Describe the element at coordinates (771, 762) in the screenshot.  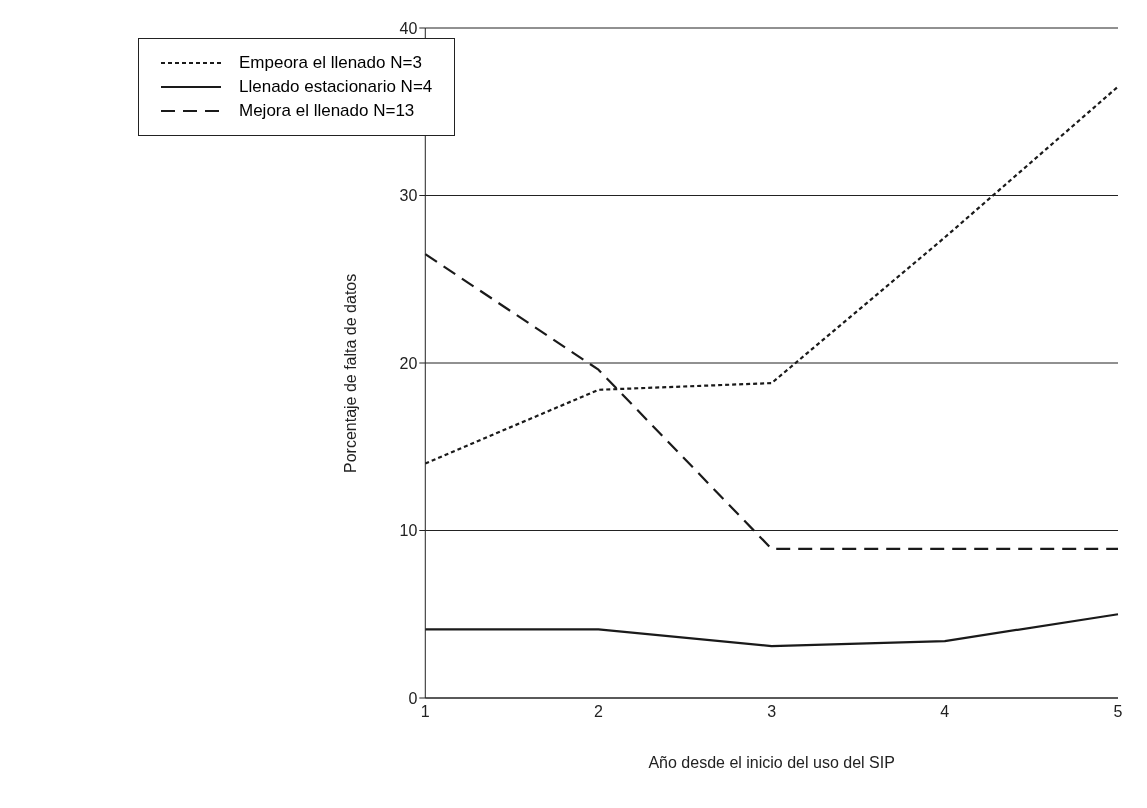
I see `x-axis-title: Año desde el inicio del uso del SIP` at that location.